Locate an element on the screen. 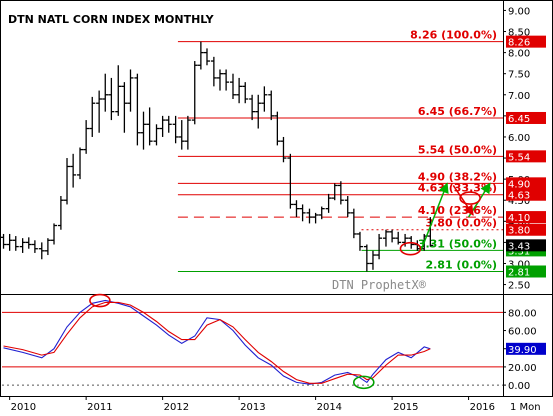  price-tag: 4.10 is located at coordinates (526, 217).